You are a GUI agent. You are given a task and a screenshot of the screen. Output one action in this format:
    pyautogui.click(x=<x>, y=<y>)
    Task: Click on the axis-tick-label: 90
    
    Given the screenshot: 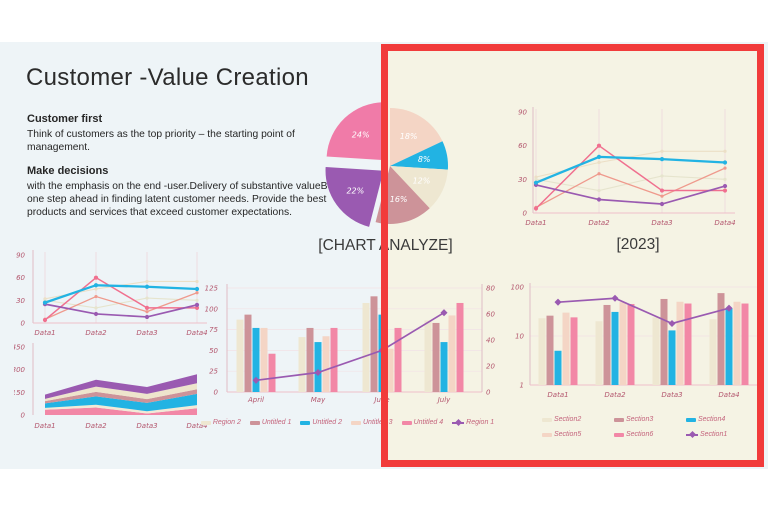 What is the action you would take?
    pyautogui.click(x=522, y=113)
    